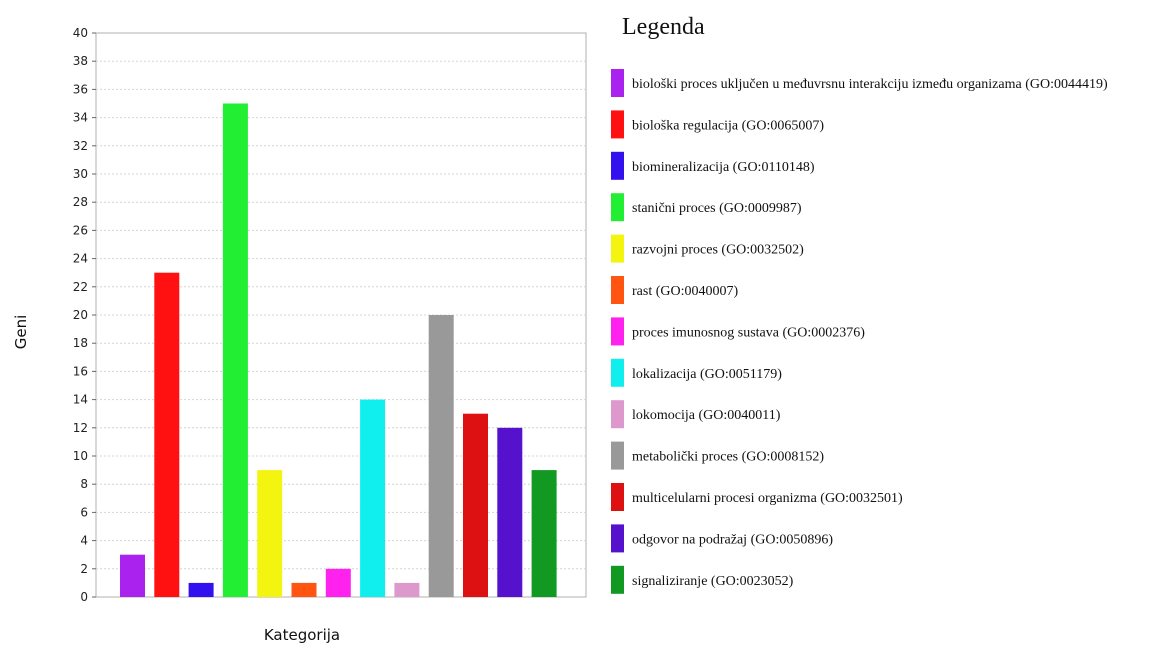 The image size is (1165, 646). Describe the element at coordinates (80, 428) in the screenshot. I see `y-tick-label: 12` at that location.